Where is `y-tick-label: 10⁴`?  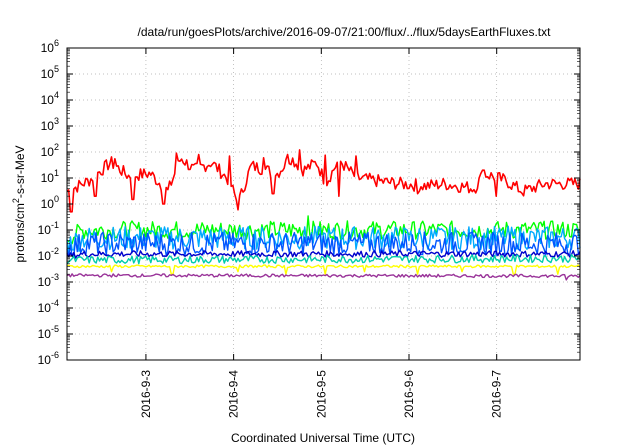
y-tick-label: 10⁴ is located at coordinates (50, 98).